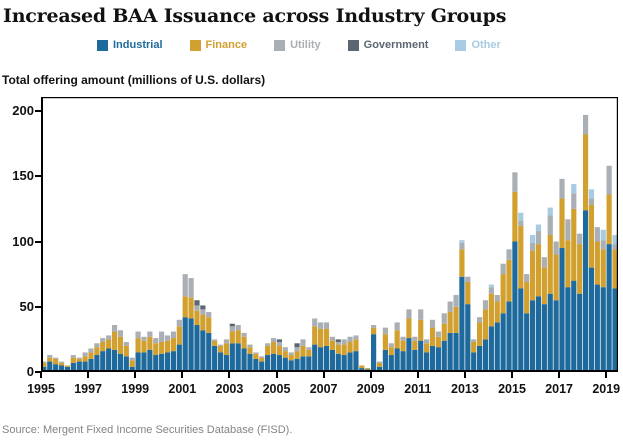 The image size is (623, 448). I want to click on bar-utility-1998Q4, so click(132, 359).